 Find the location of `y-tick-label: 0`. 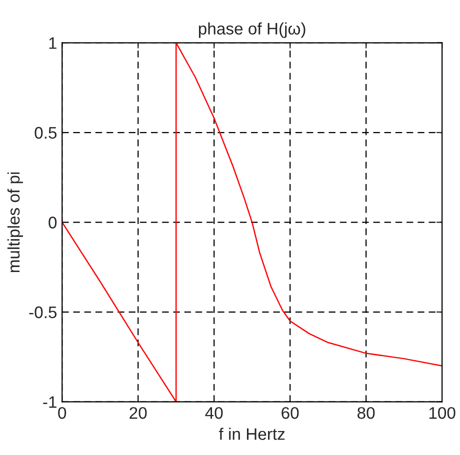

y-tick-label: 0 is located at coordinates (52, 222).